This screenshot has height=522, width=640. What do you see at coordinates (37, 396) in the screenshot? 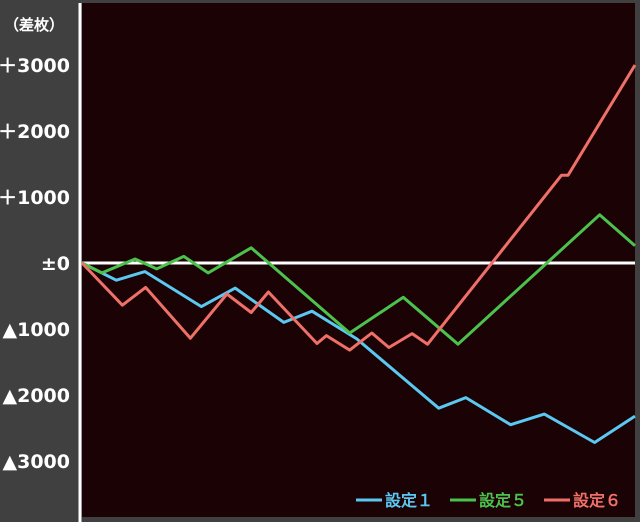
I see `y-tick-label: ▲2000` at bounding box center [37, 396].